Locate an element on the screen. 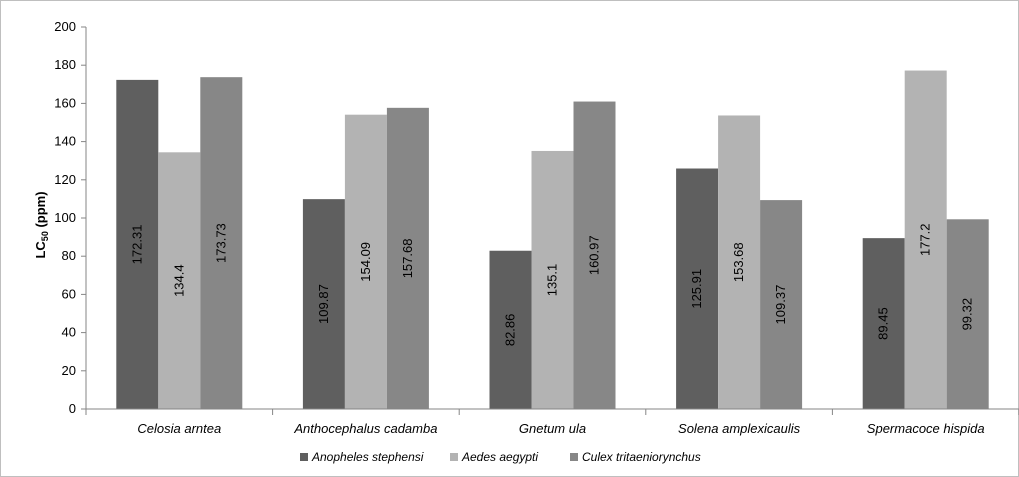 The height and width of the screenshot is (477, 1019). bar-data-label: 154.09 is located at coordinates (365, 262).